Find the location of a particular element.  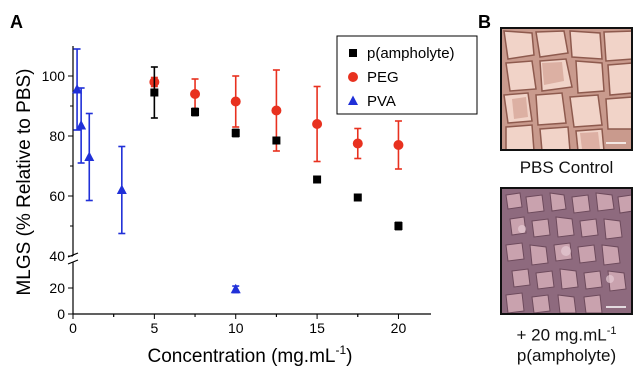

panel-b-label: B is located at coordinates (484, 22).